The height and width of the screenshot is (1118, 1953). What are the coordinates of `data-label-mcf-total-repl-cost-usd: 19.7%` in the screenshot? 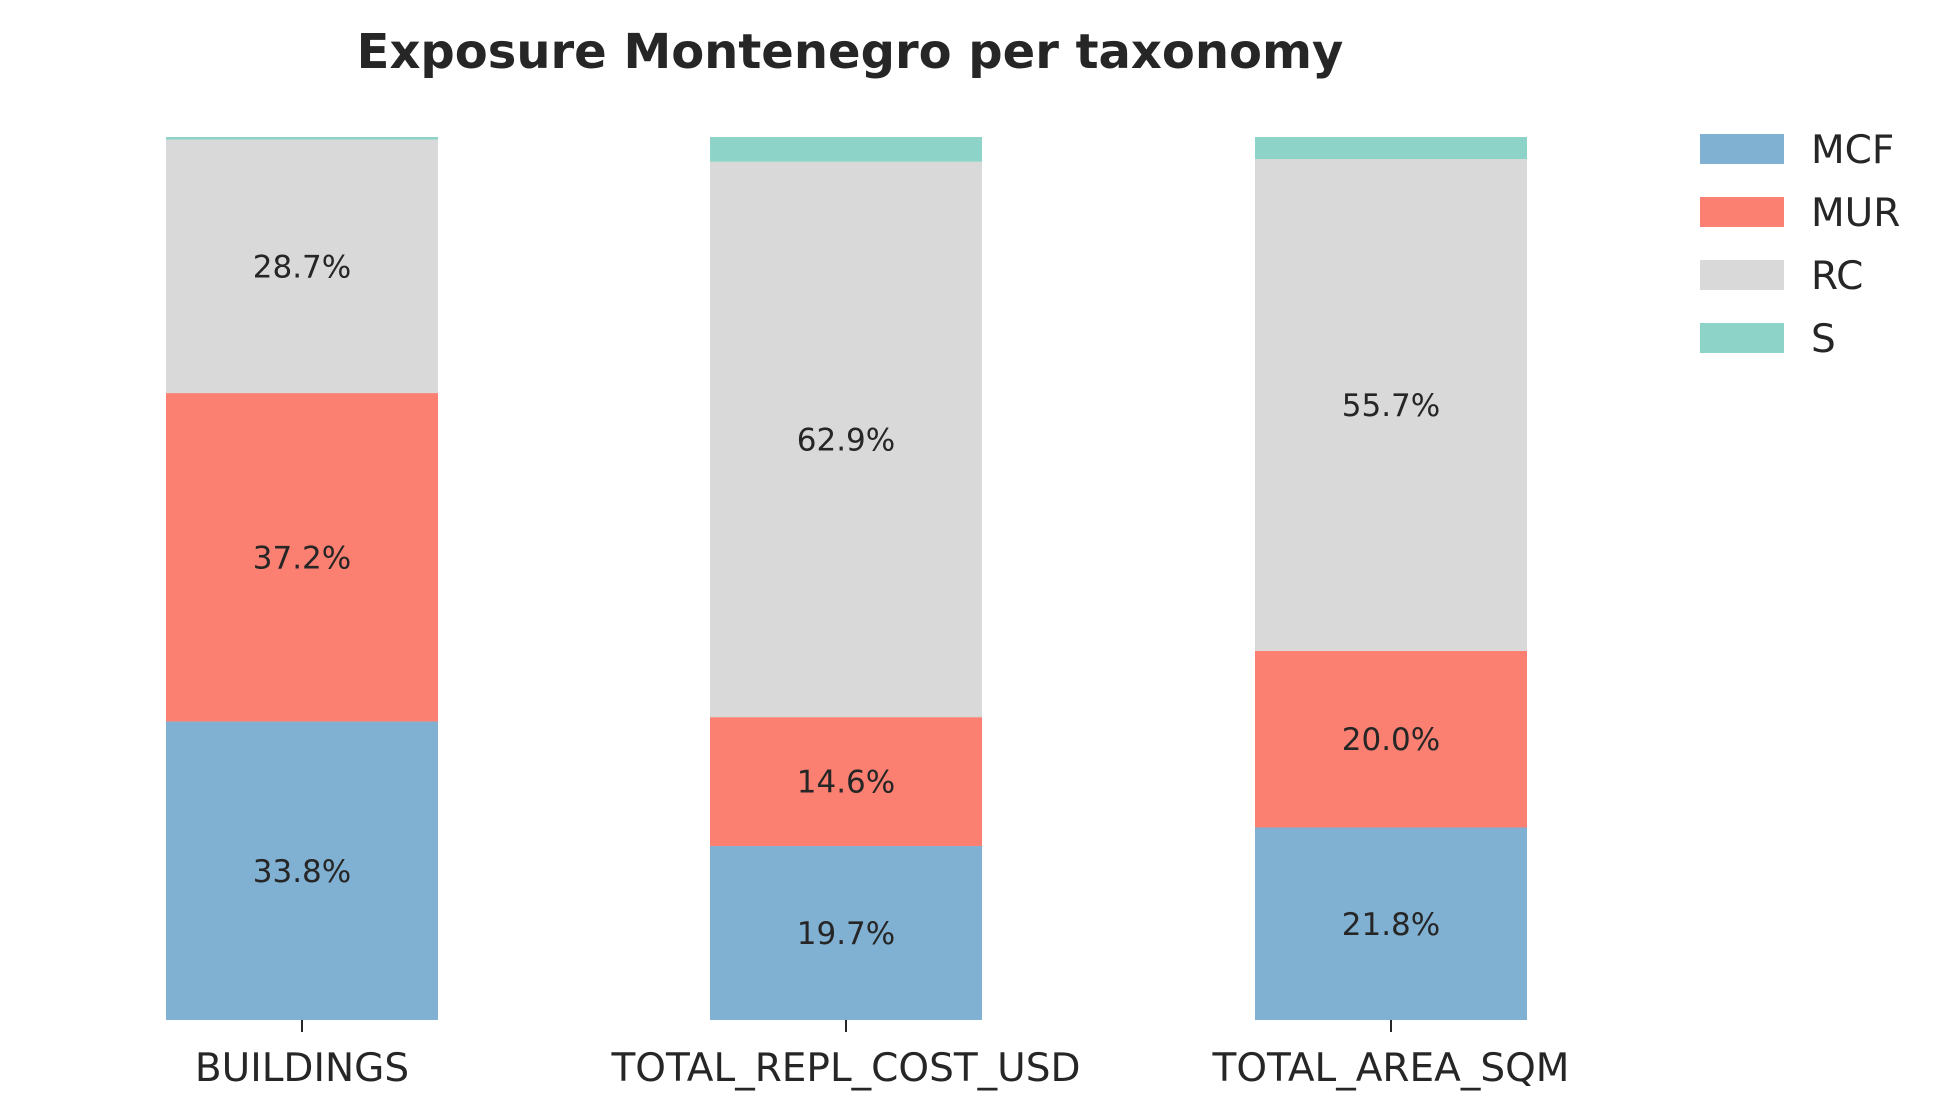 It's located at (846, 934).